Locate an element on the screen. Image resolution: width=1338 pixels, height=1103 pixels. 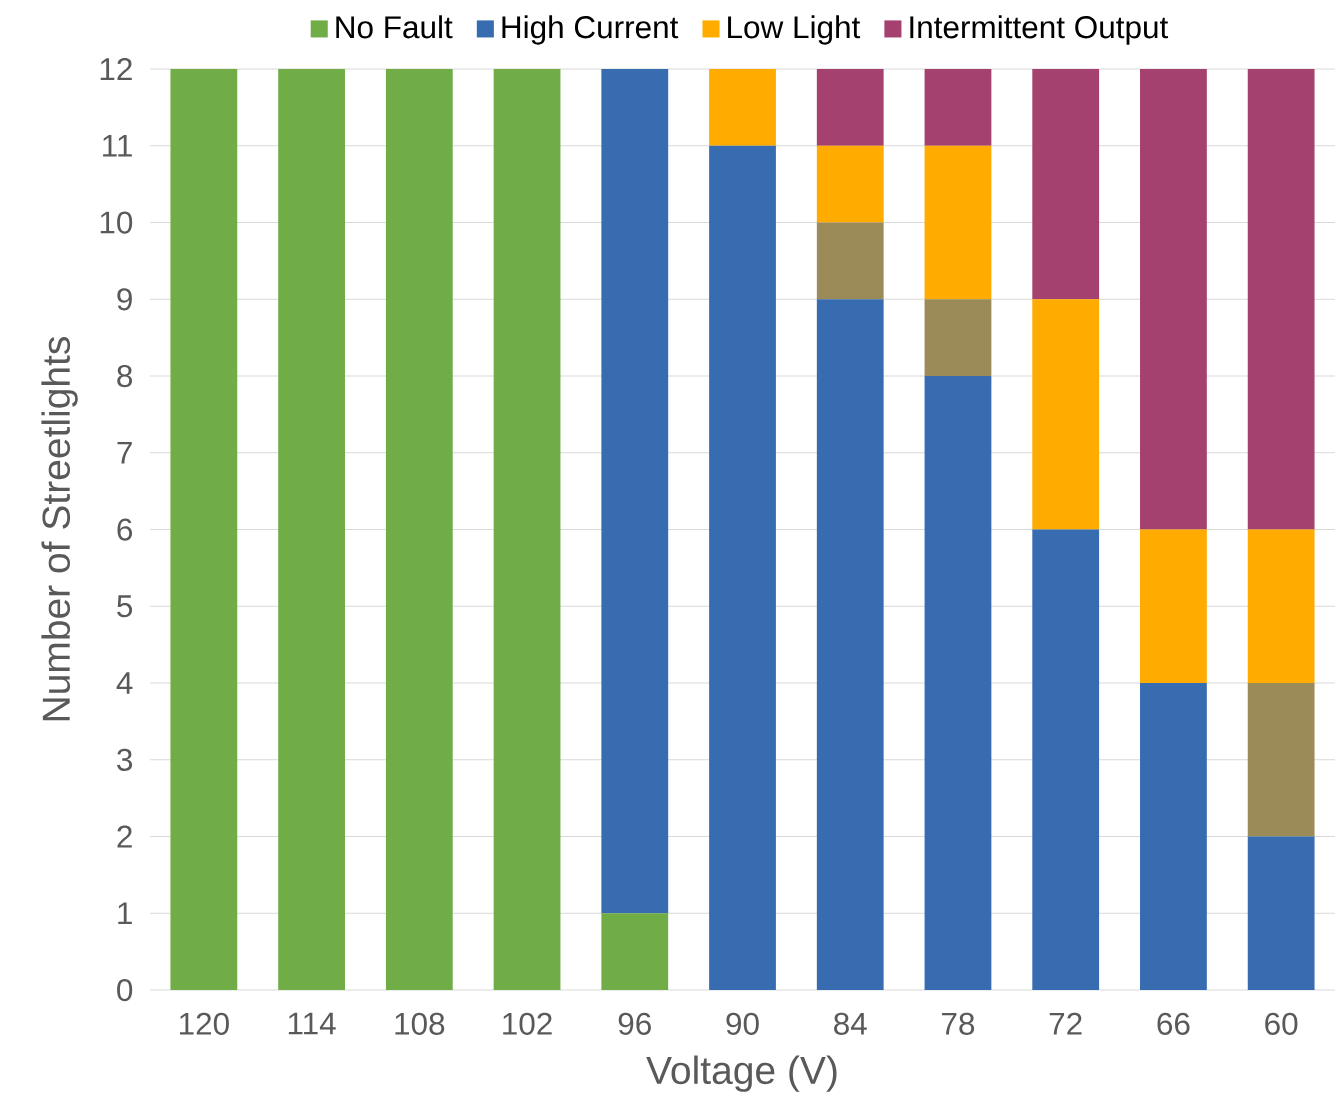
y-tick-label: 0 is located at coordinates (125, 990).